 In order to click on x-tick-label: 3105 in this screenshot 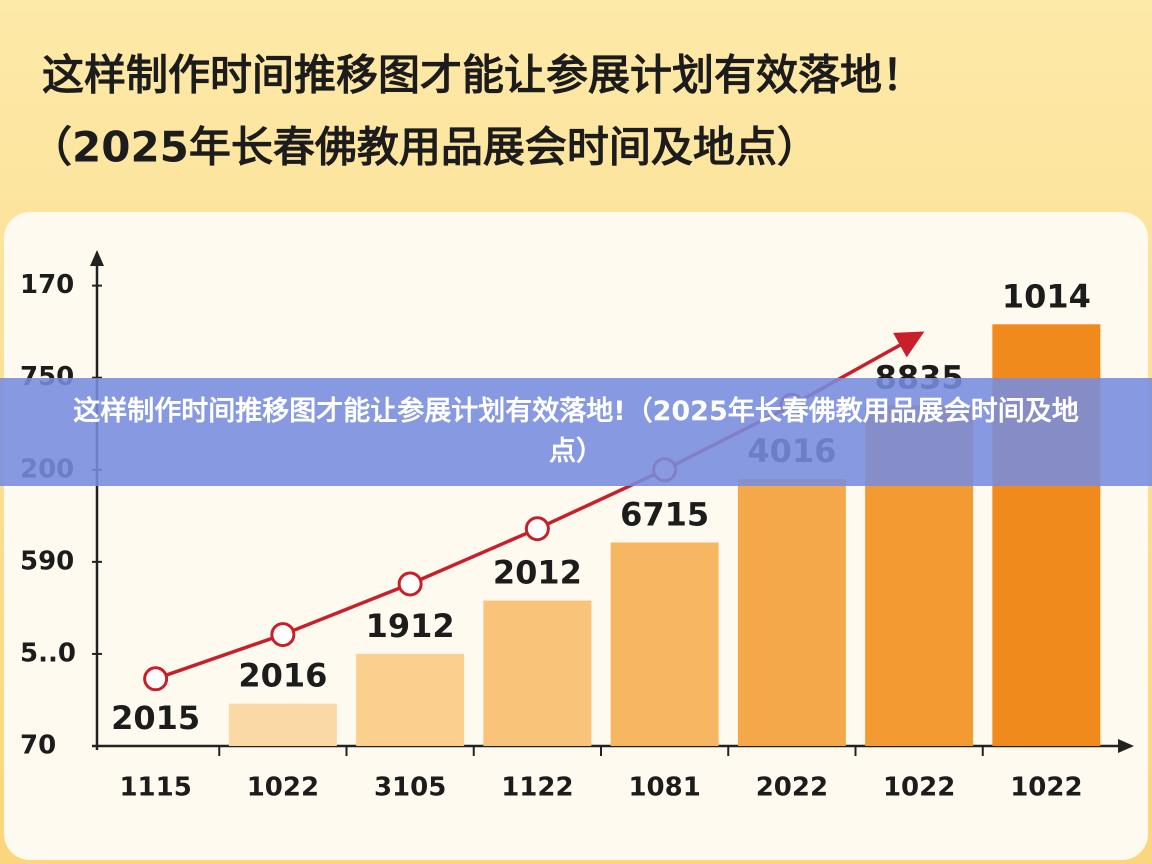, I will do `click(410, 788)`.